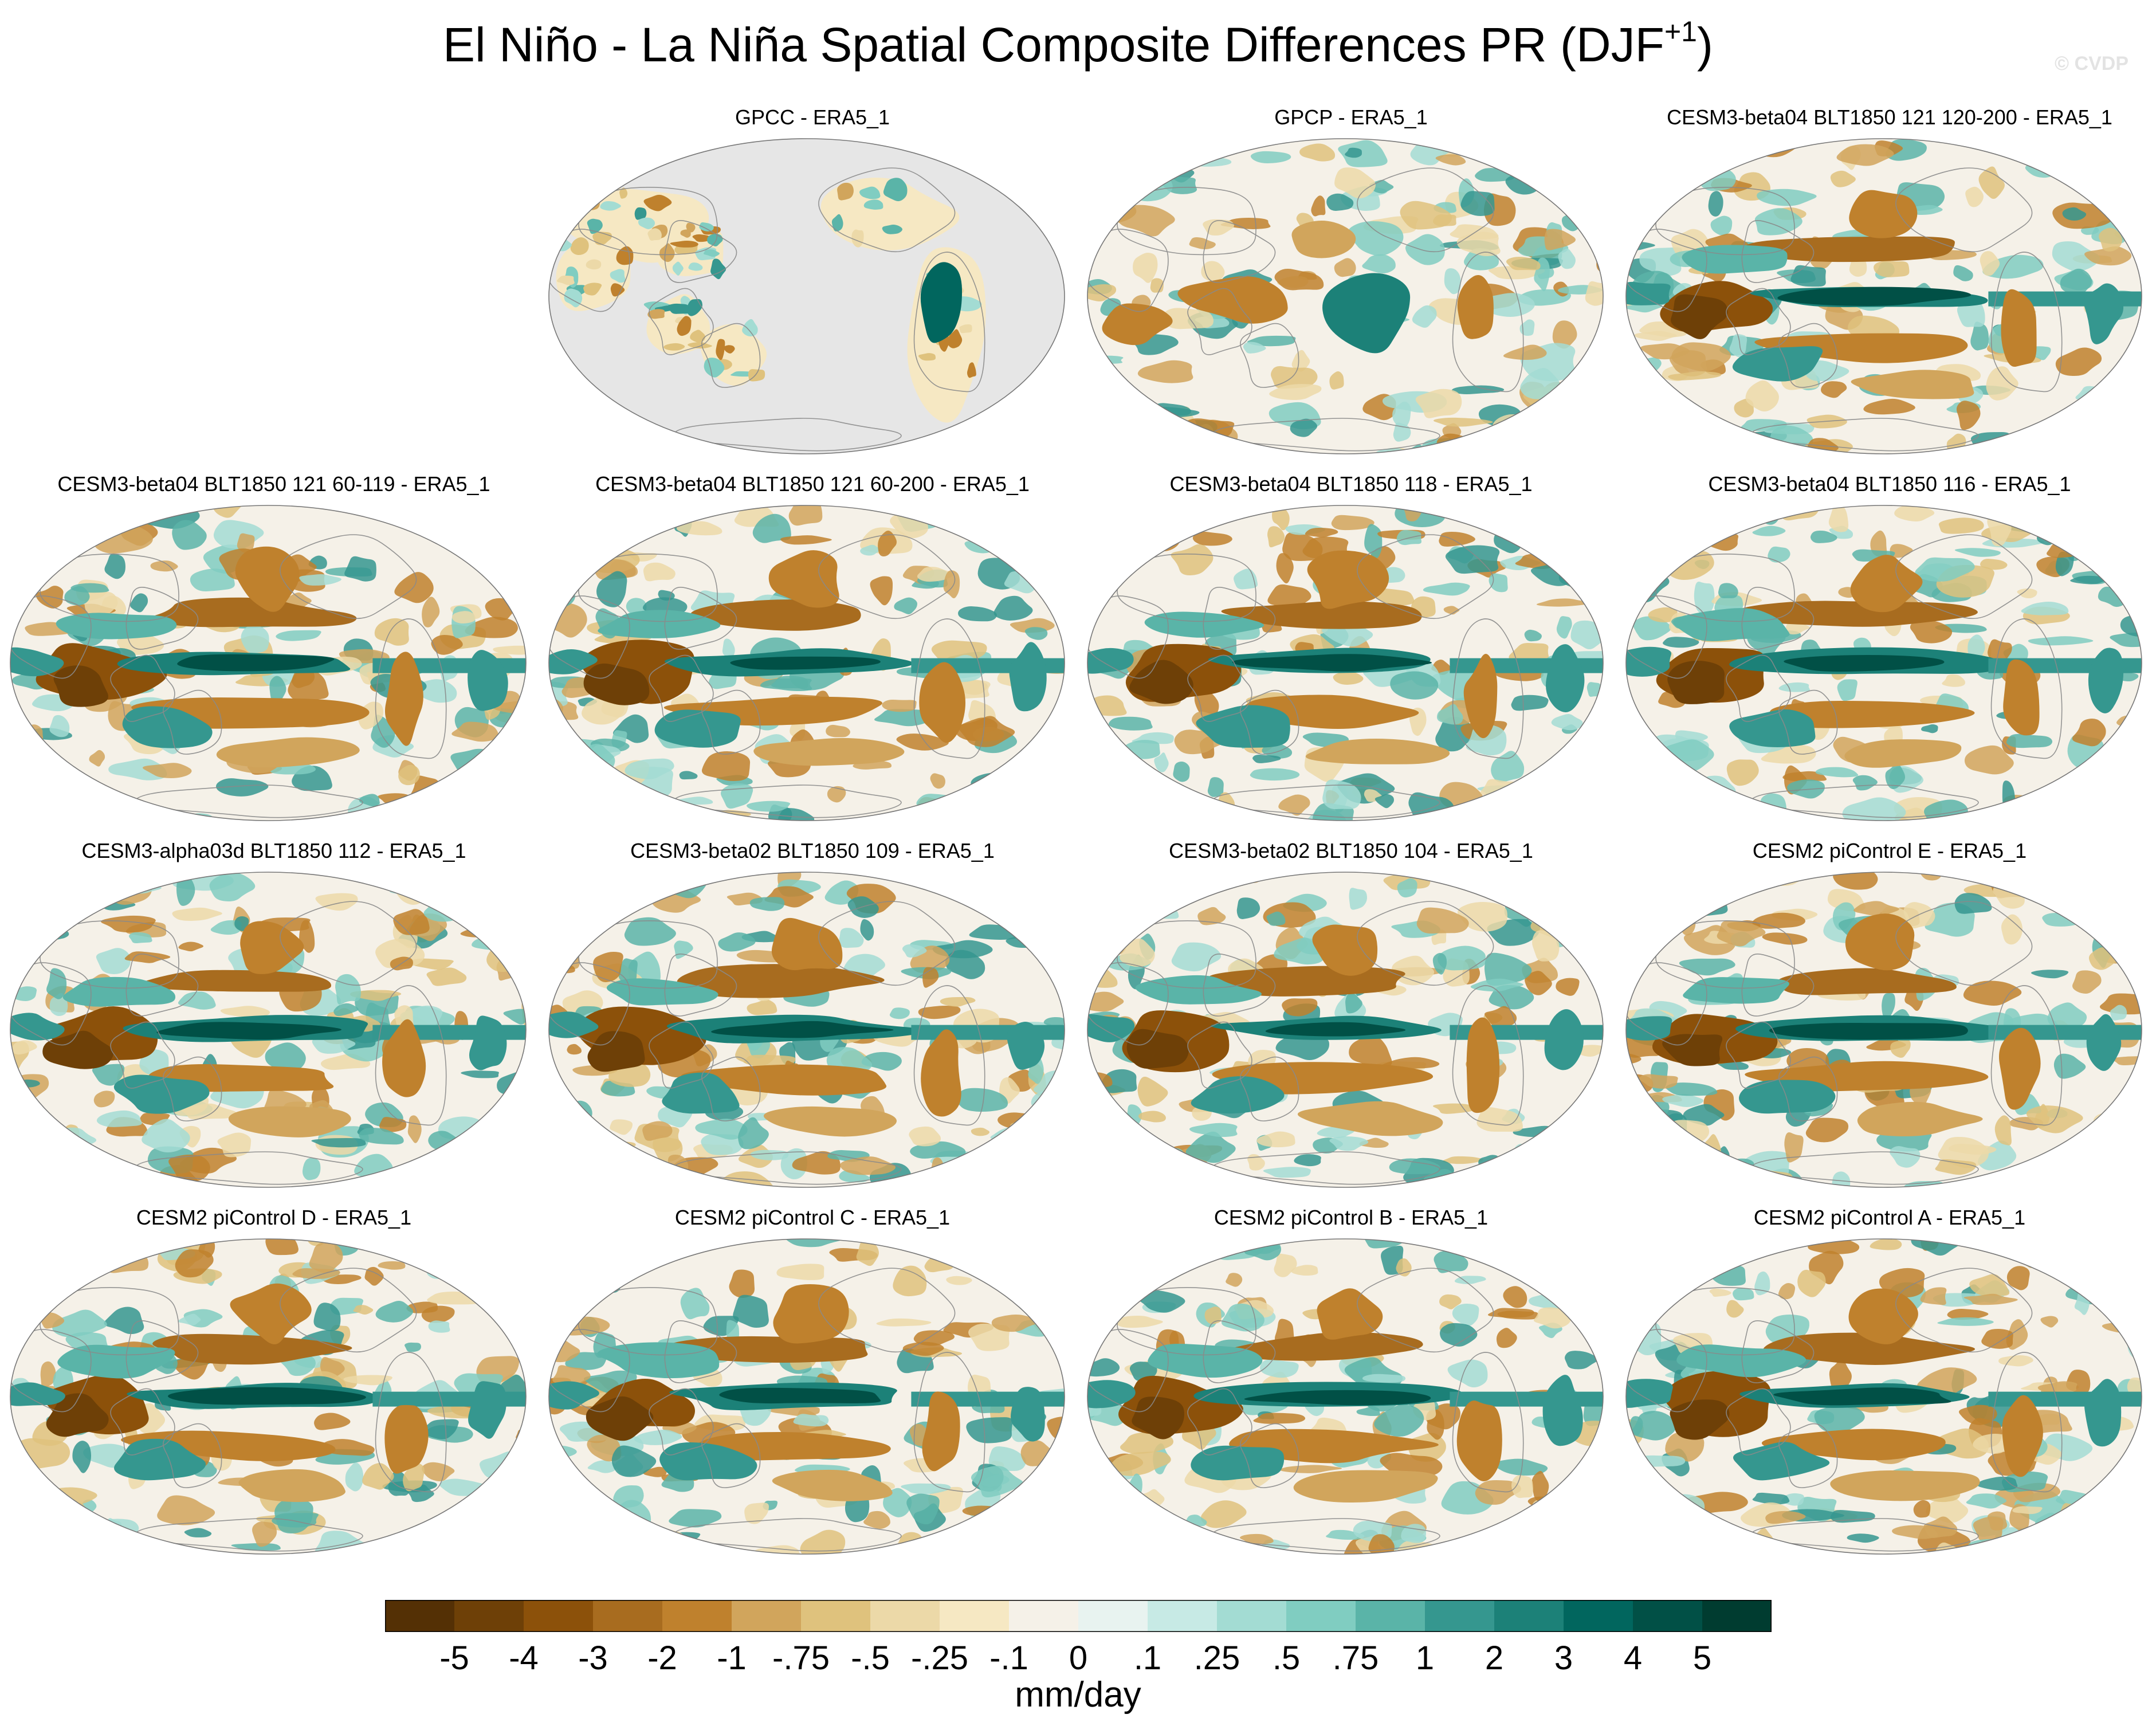 Image resolution: width=2156 pixels, height=1730 pixels. What do you see at coordinates (812, 850) in the screenshot?
I see `panel-title: CESM3-beta02 BLT1850 109 - ERA5_1` at bounding box center [812, 850].